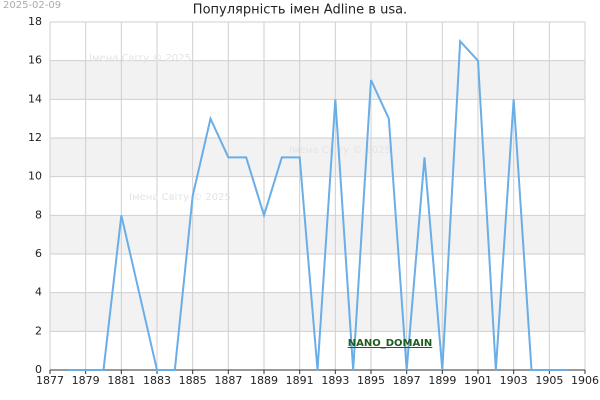  I want to click on x-tick-label: 1885, so click(193, 380).